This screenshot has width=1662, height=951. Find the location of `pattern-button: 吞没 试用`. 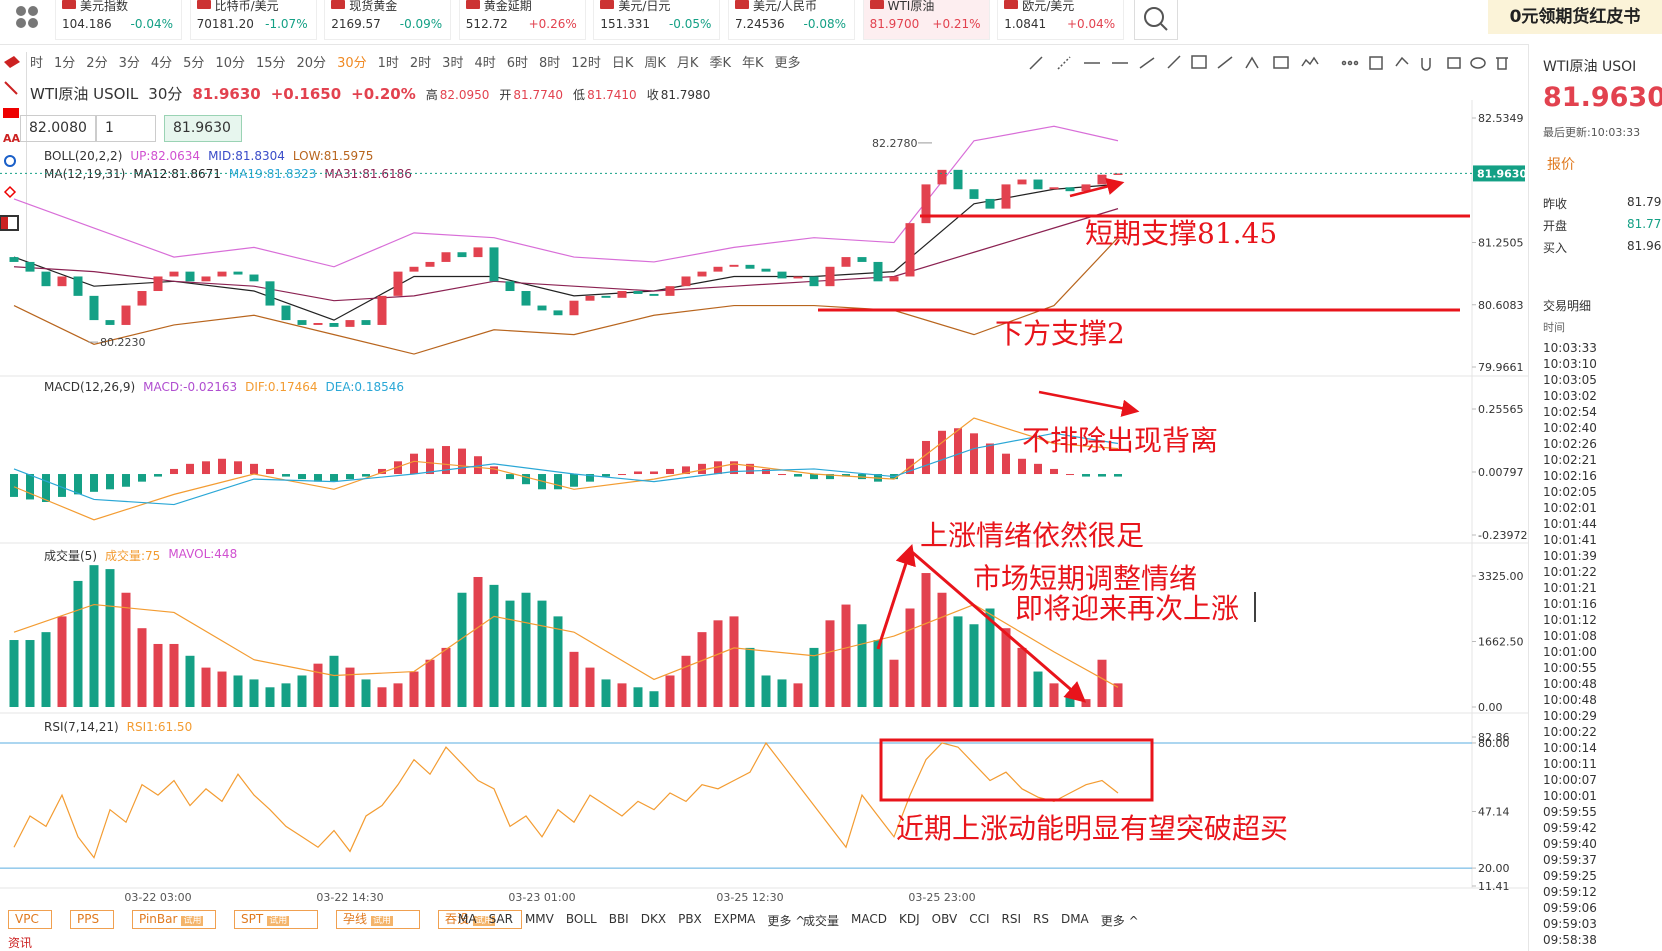

pattern-button: 吞没 试用 is located at coordinates (480, 919).